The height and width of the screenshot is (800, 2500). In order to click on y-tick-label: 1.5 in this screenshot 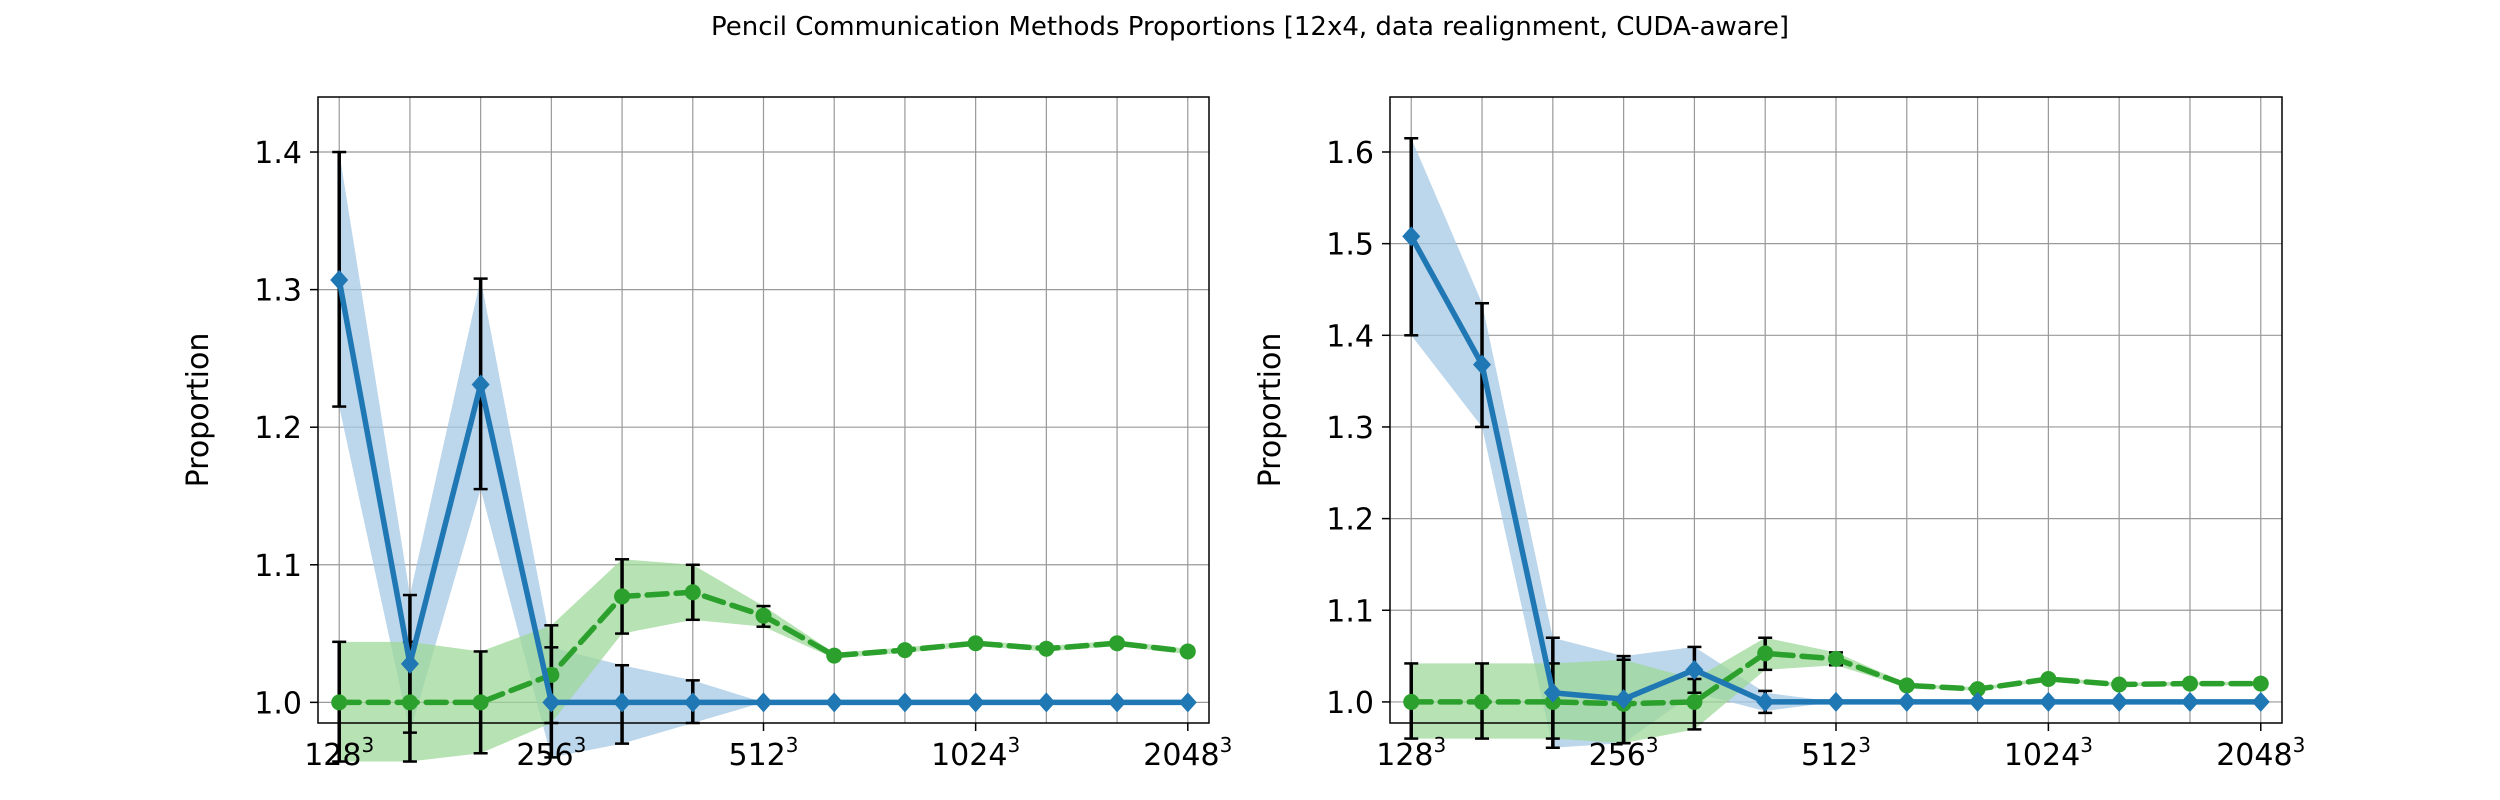, I will do `click(1350, 245)`.